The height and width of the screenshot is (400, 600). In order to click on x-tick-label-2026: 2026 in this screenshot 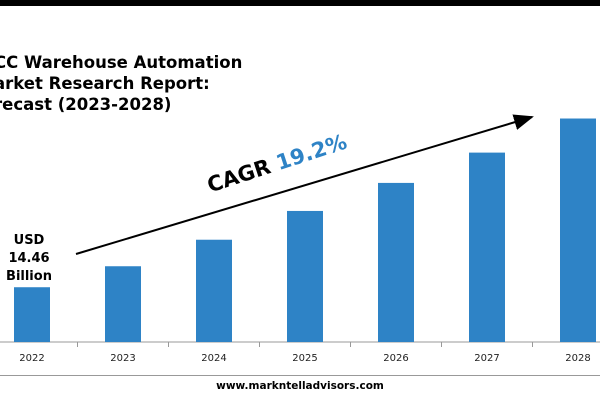, I will do `click(395, 358)`.